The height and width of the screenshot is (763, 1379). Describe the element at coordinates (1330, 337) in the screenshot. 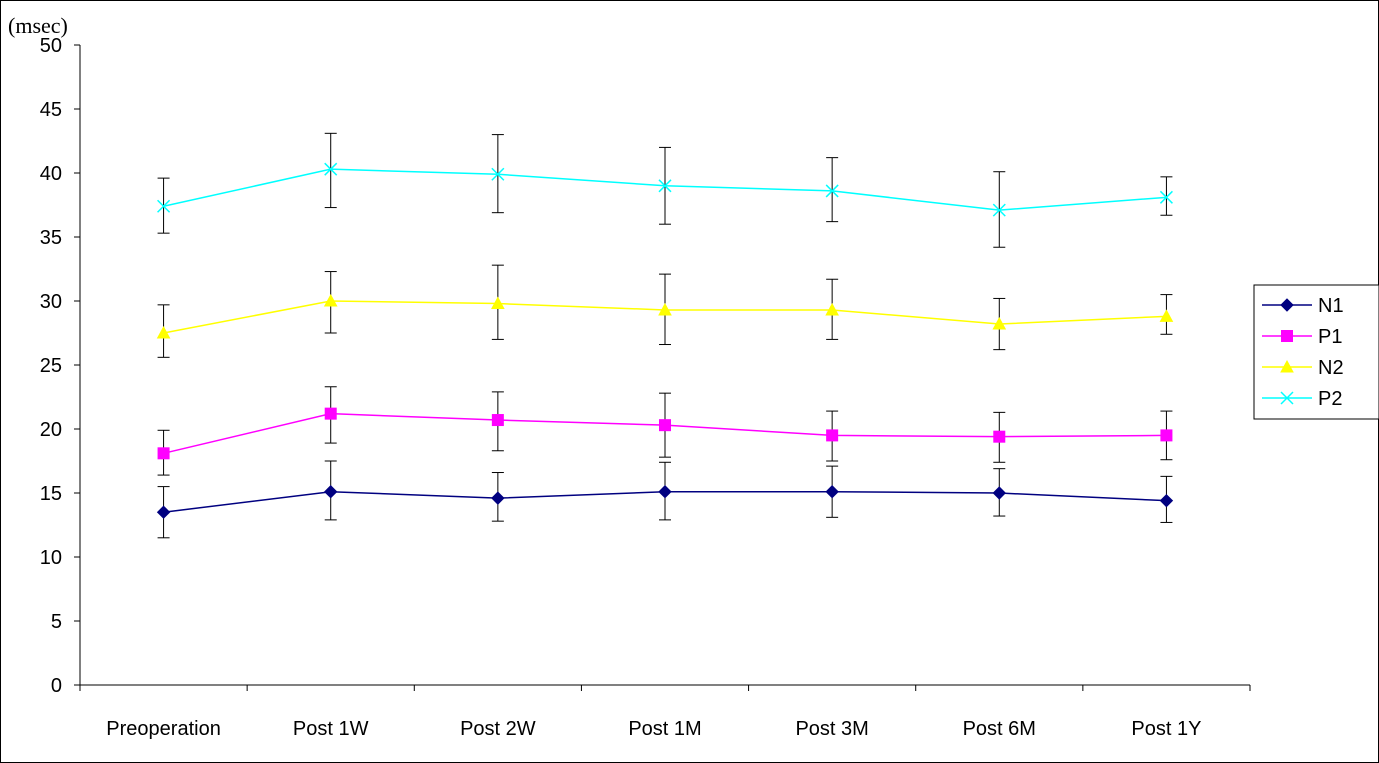

I see `legend-label-p1: P1` at that location.